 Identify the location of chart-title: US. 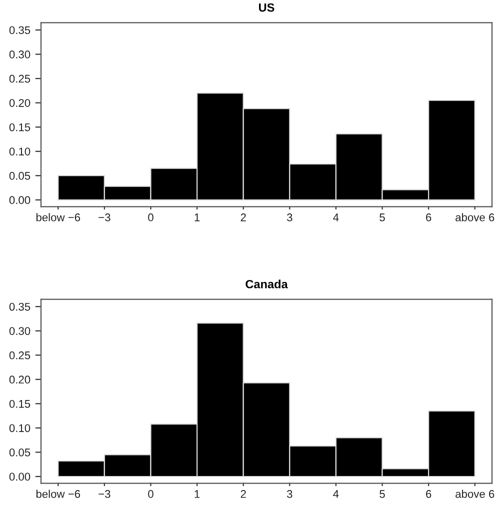
(266, 7).